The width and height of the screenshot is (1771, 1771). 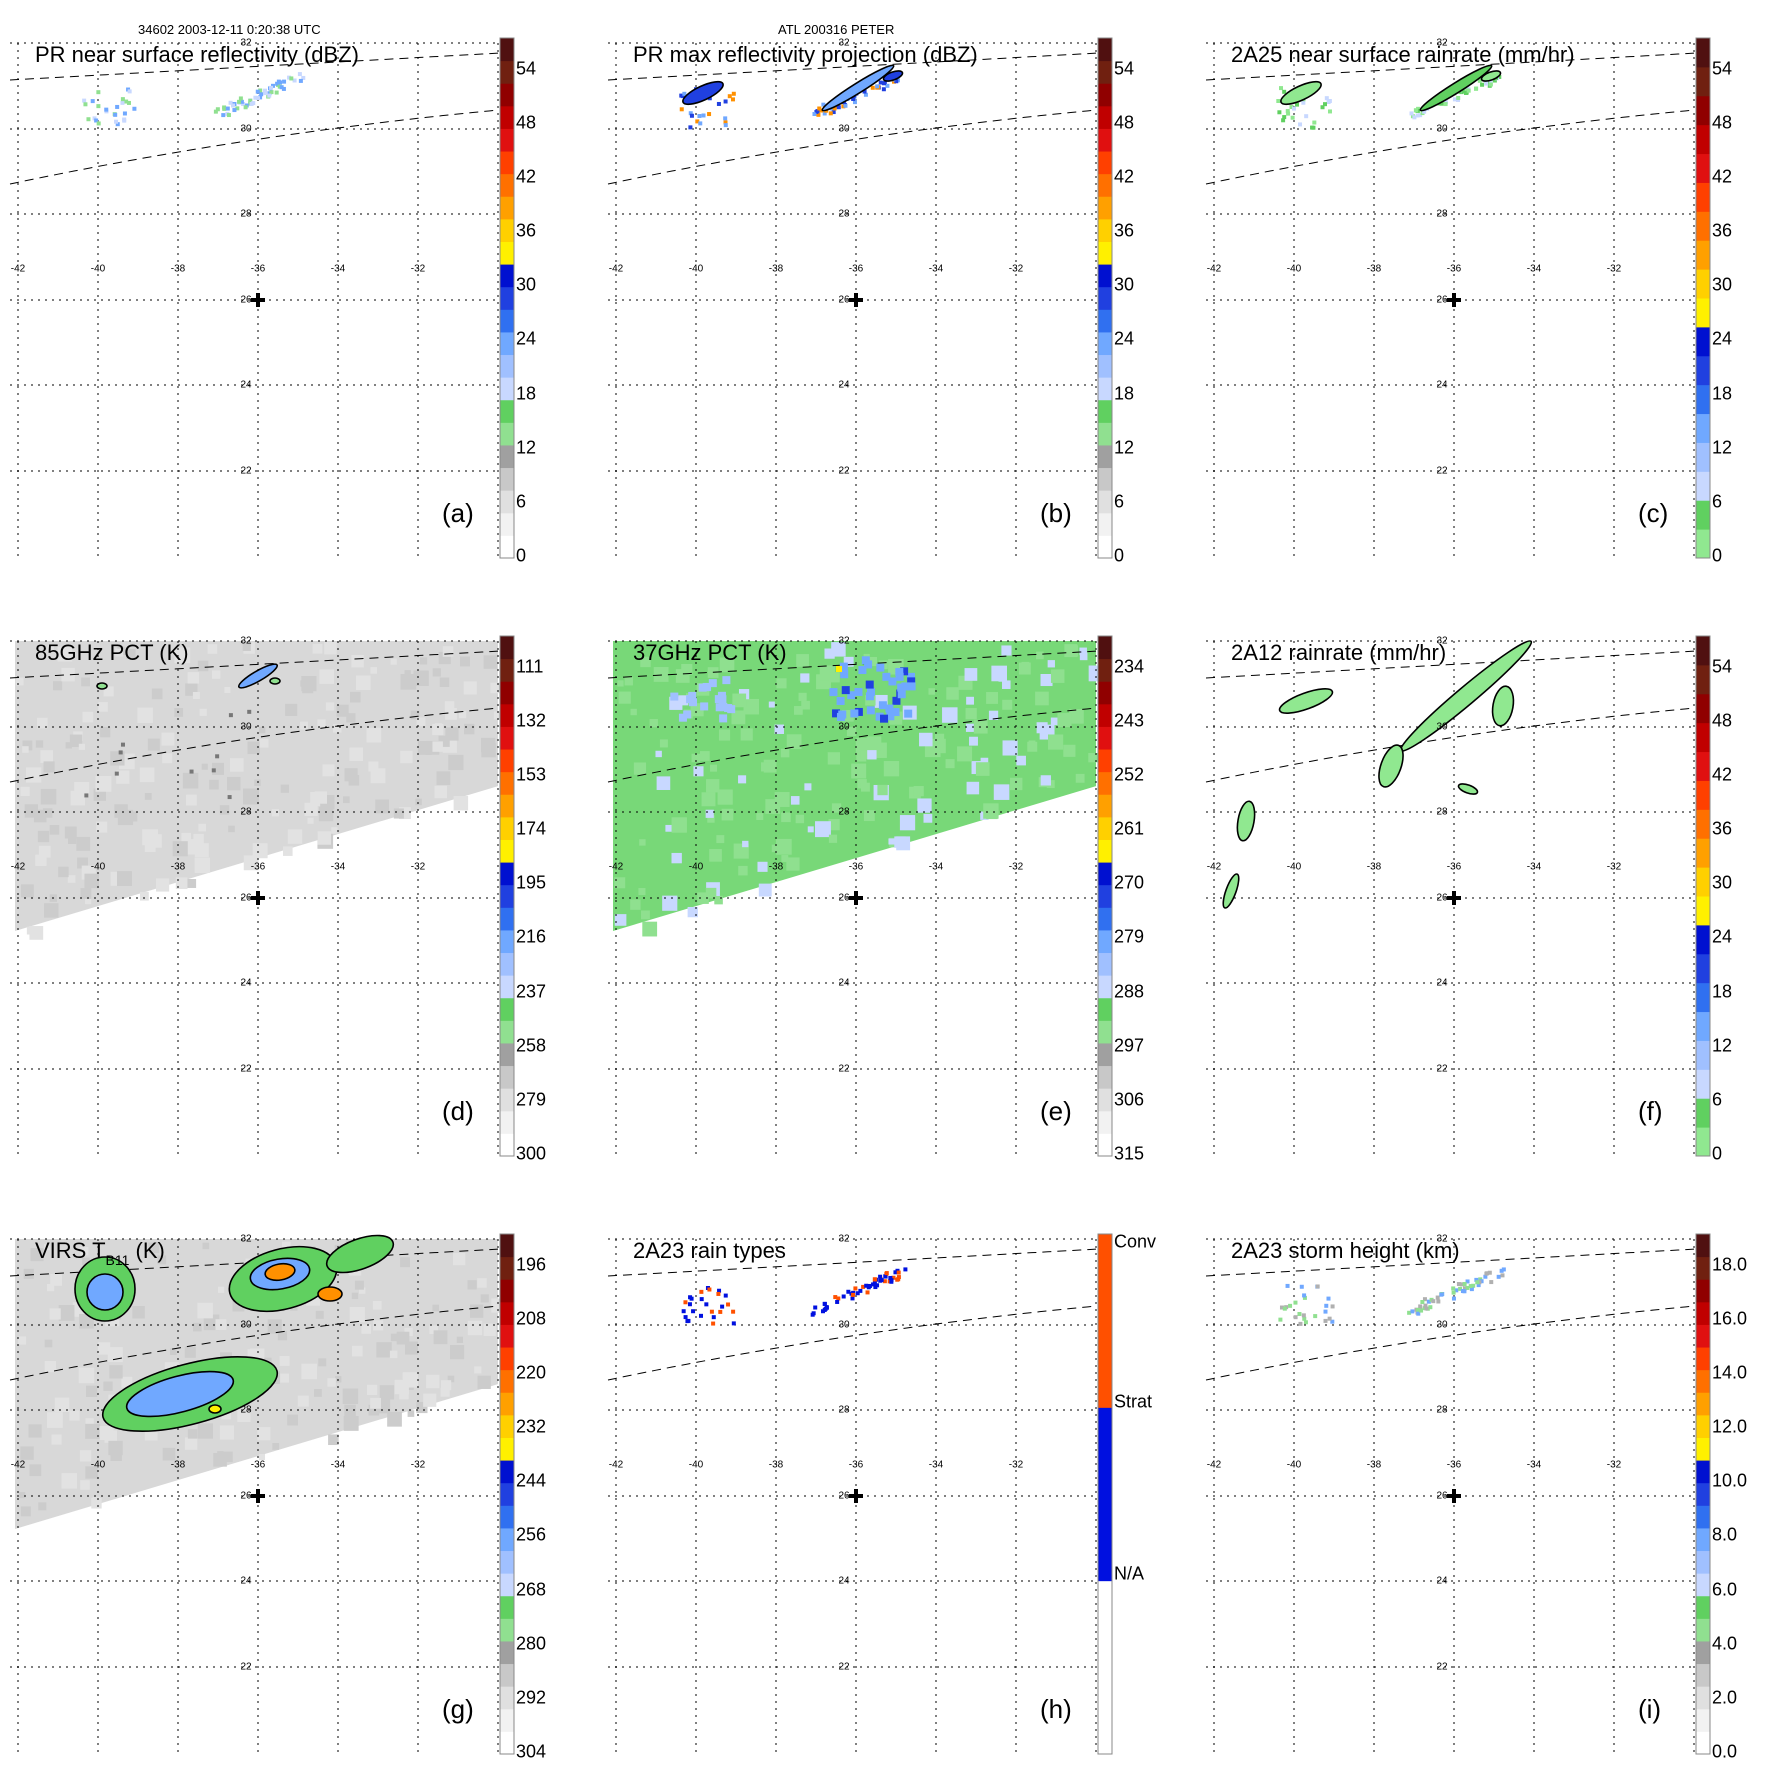 I want to click on longitude-label: -40, so click(x=98, y=867).